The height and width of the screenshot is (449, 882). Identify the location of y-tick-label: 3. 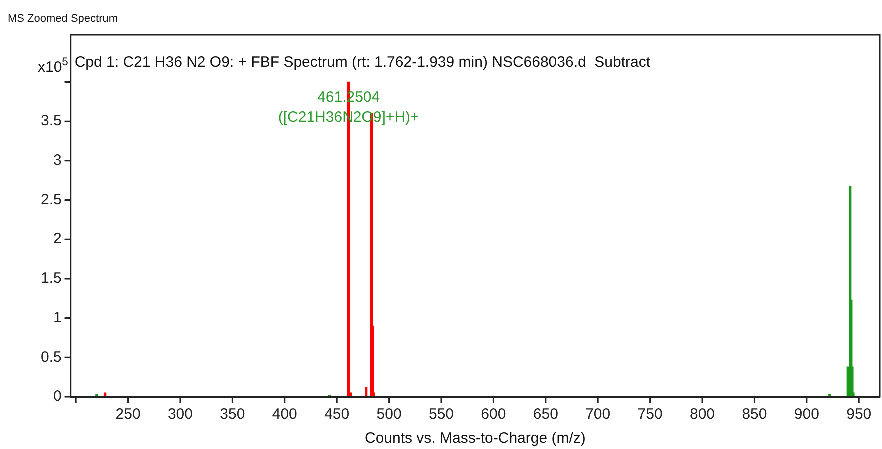
(58, 161).